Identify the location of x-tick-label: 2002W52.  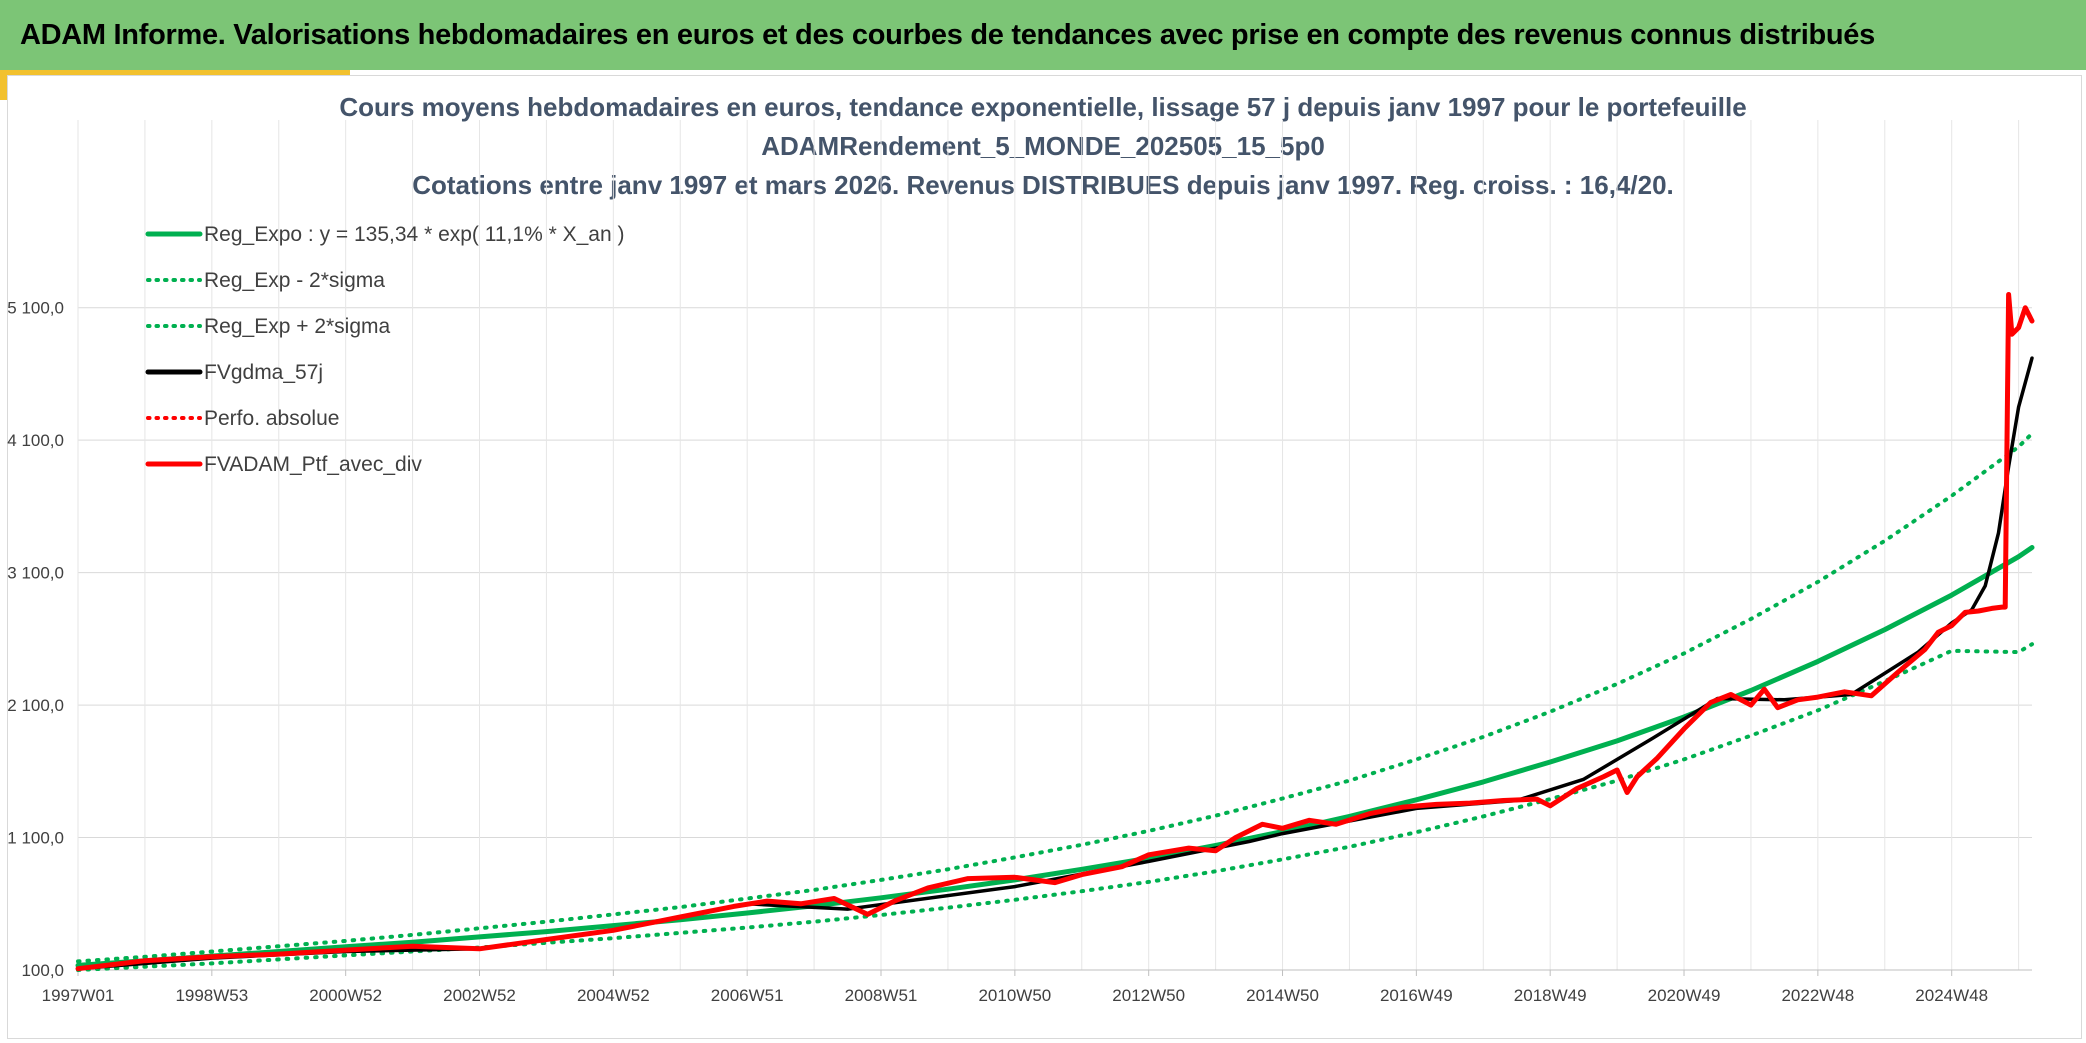
(479, 995).